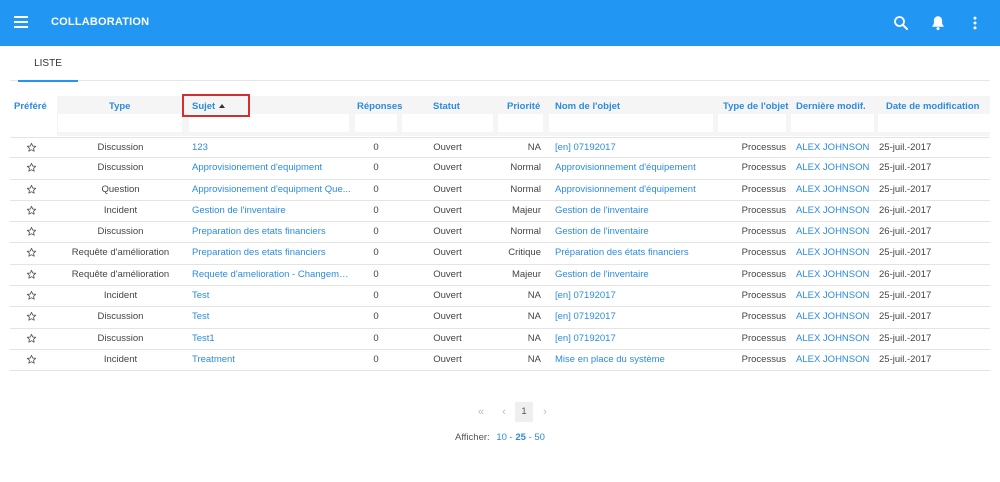 This screenshot has width=1000, height=482. Describe the element at coordinates (752, 123) in the screenshot. I see `filter-type-objet-input` at that location.